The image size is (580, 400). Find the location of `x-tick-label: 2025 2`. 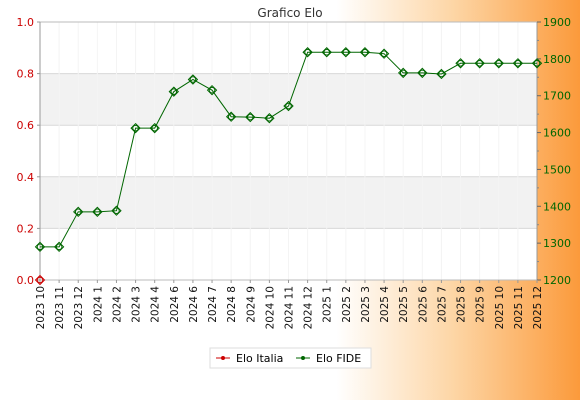

x-tick-label: 2025 2 is located at coordinates (347, 304).